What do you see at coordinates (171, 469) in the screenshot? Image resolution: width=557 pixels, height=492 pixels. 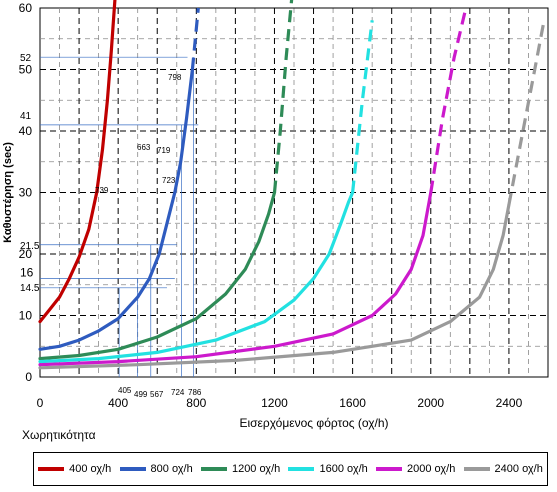 I see `legend-label: 800 οχ/h` at bounding box center [171, 469].